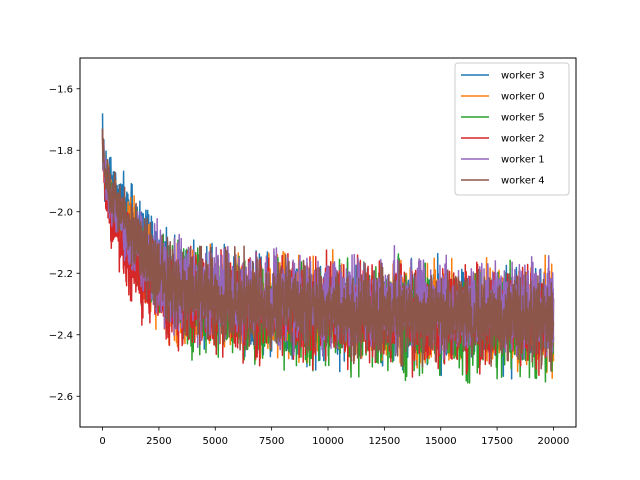 The width and height of the screenshot is (640, 480). Describe the element at coordinates (523, 97) in the screenshot. I see `legend-label: worker 0` at that location.